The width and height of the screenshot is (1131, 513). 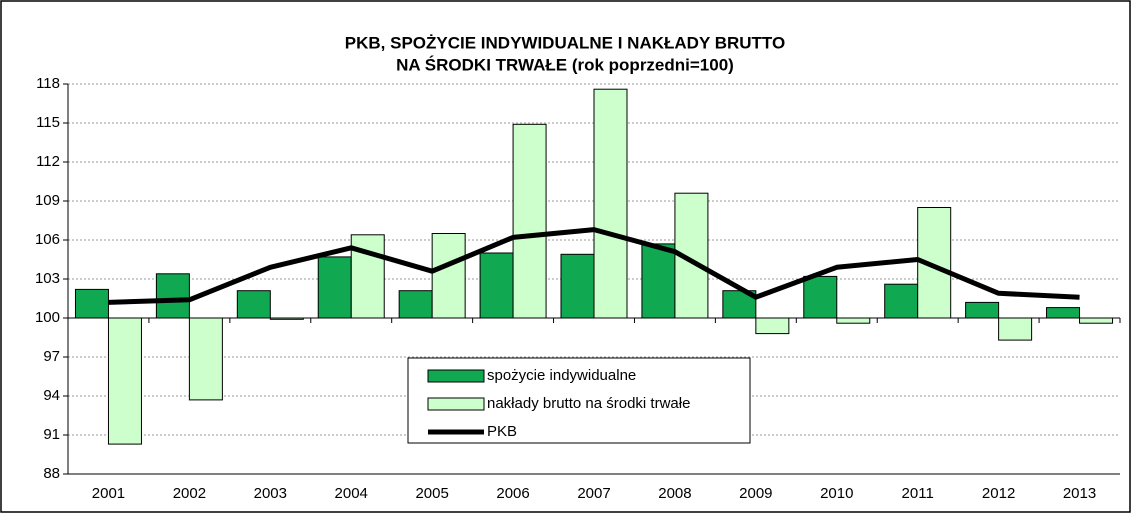 I want to click on x-tick-label: 2005, so click(x=431, y=493).